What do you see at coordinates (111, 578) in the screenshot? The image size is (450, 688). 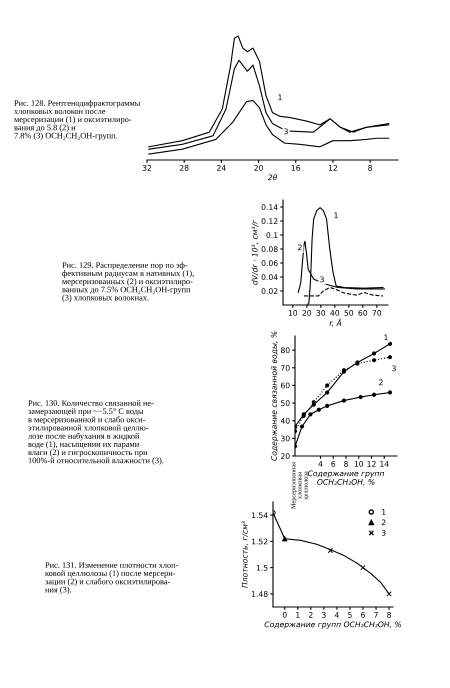 I see `text: Рис. 131. Изменение плотности хлоп- ковой целлюлозы (1) после мерсери- зации (2) и слабого оксиэтилирова- ния (3).` at bounding box center [111, 578].